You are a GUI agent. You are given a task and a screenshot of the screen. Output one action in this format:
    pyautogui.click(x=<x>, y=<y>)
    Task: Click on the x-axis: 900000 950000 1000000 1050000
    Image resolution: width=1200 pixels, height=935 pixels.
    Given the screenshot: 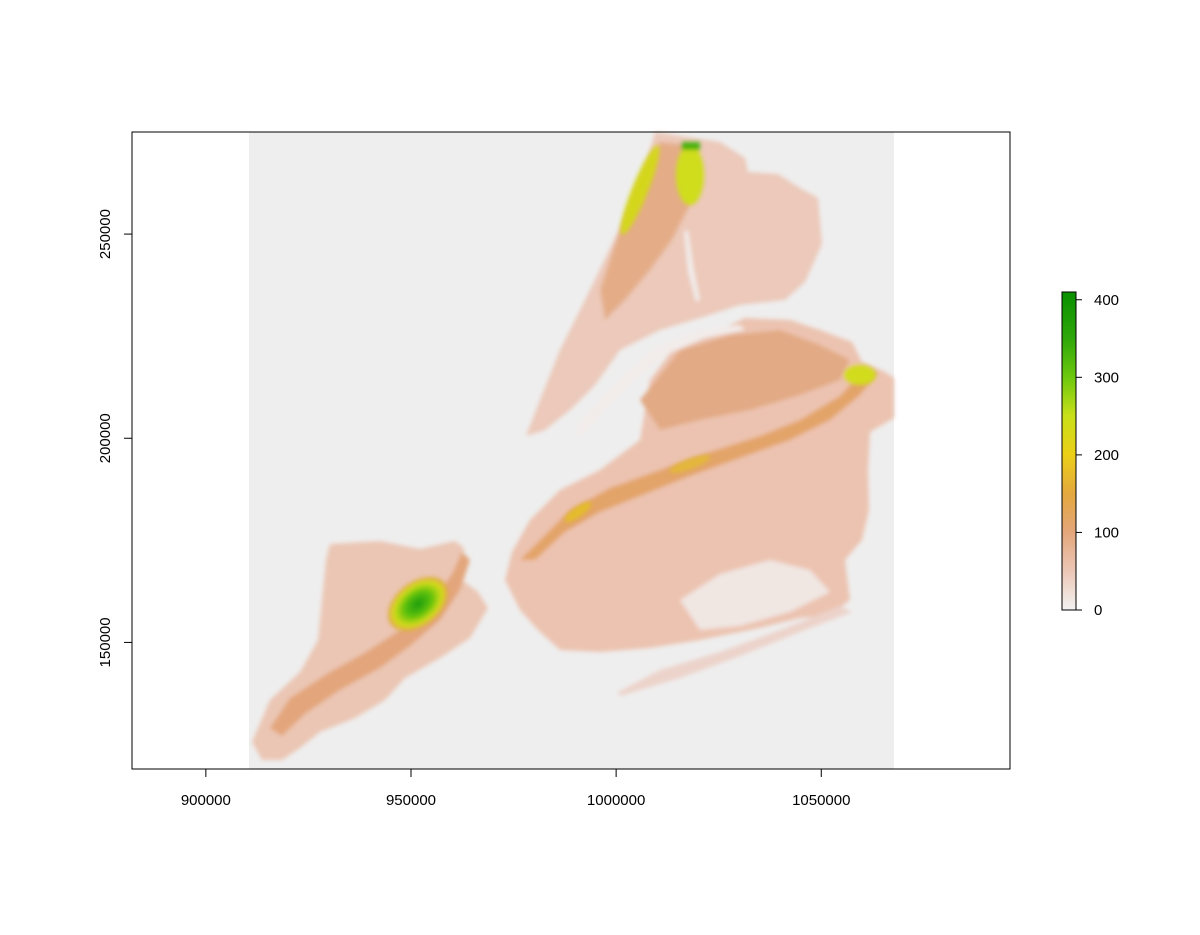 What is the action you would take?
    pyautogui.click(x=515, y=788)
    